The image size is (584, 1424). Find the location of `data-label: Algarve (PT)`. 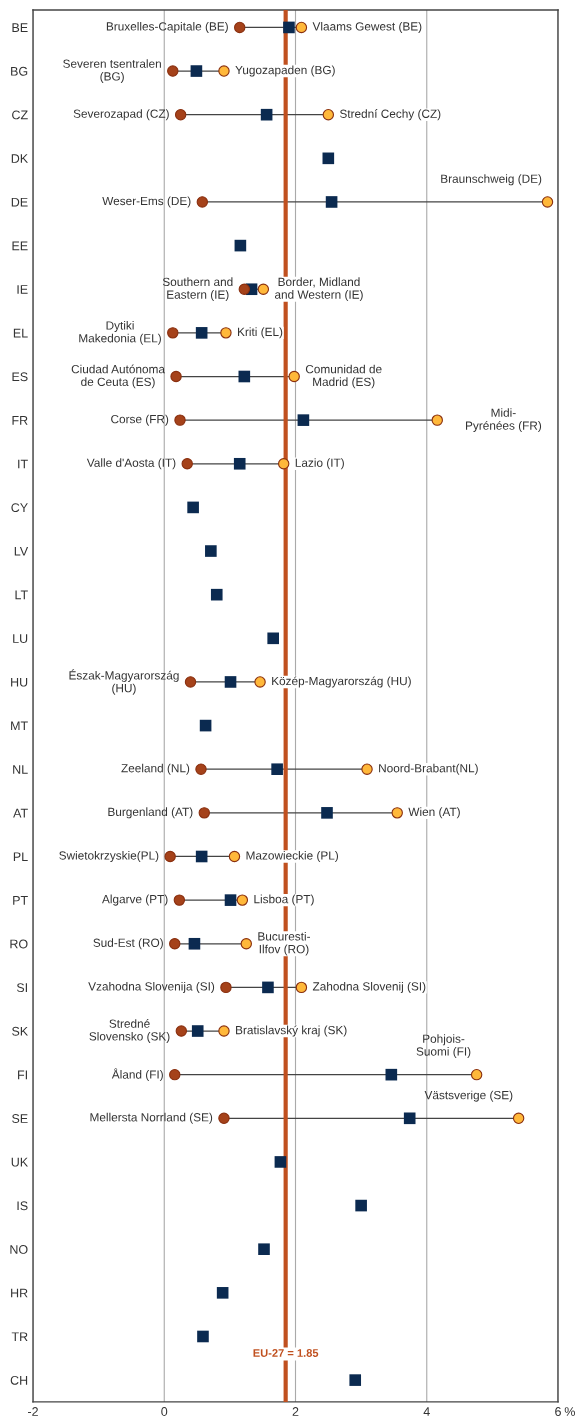

data-label: Algarve (PT) is located at coordinates (135, 900).